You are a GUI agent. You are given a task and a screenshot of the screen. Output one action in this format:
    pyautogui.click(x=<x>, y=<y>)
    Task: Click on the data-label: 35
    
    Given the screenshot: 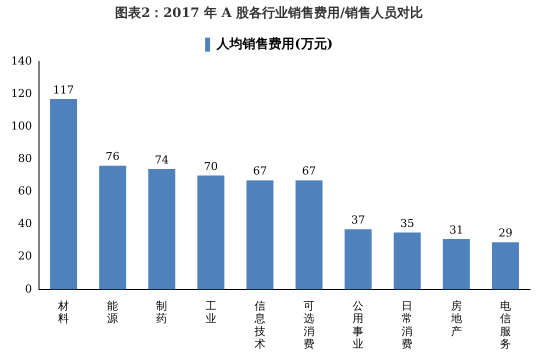 What is the action you would take?
    pyautogui.click(x=407, y=223)
    